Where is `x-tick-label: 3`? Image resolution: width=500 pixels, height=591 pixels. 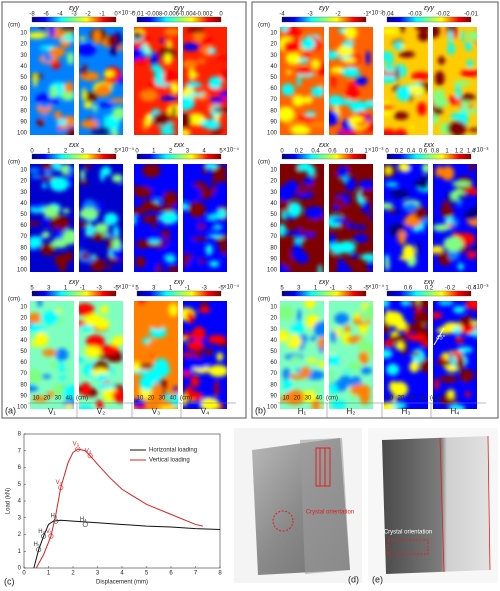
x-tick-label: 3 is located at coordinates (98, 574).